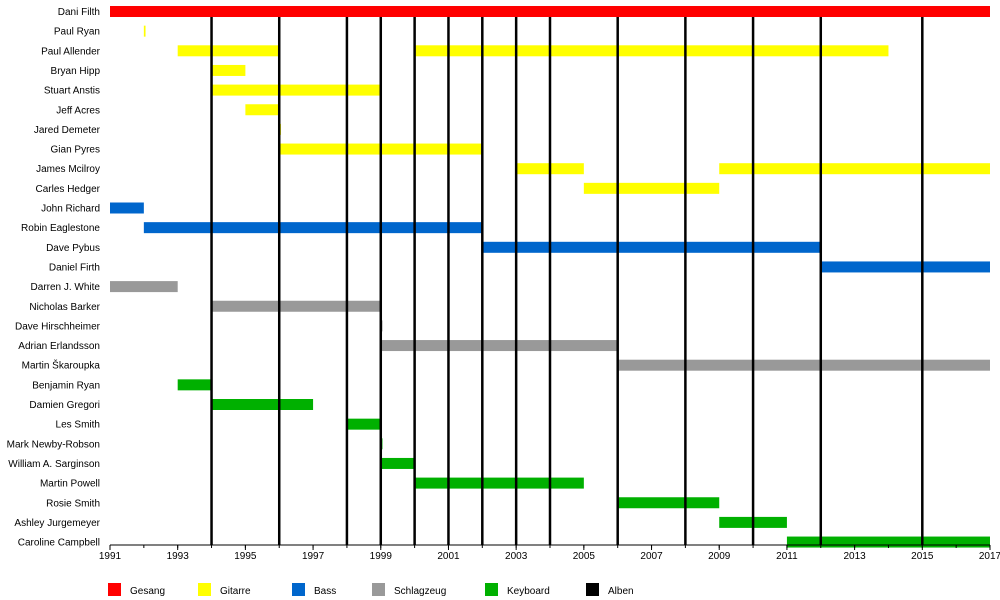 This screenshot has height=600, width=1000. Describe the element at coordinates (60, 228) in the screenshot. I see `member-name-label: Robin Eaglestone` at that location.